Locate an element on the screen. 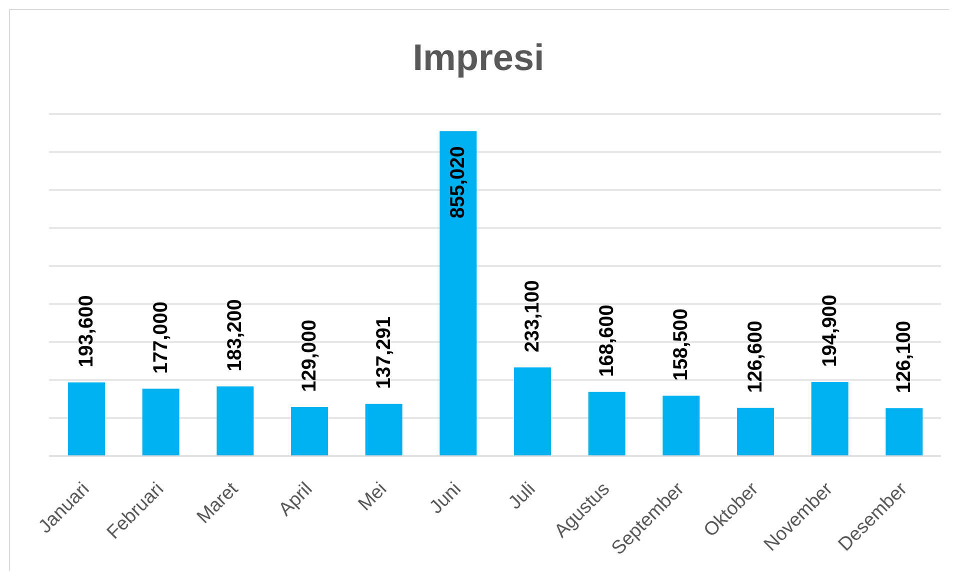  chart-title: Impresi is located at coordinates (479, 58).